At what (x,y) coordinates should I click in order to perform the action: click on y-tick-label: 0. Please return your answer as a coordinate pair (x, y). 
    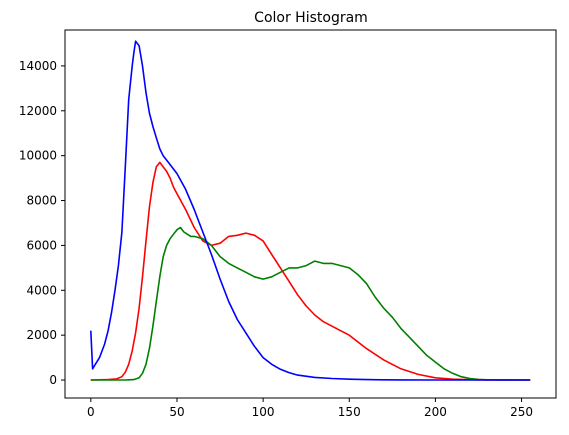
    Looking at the image, I should click on (53, 380).